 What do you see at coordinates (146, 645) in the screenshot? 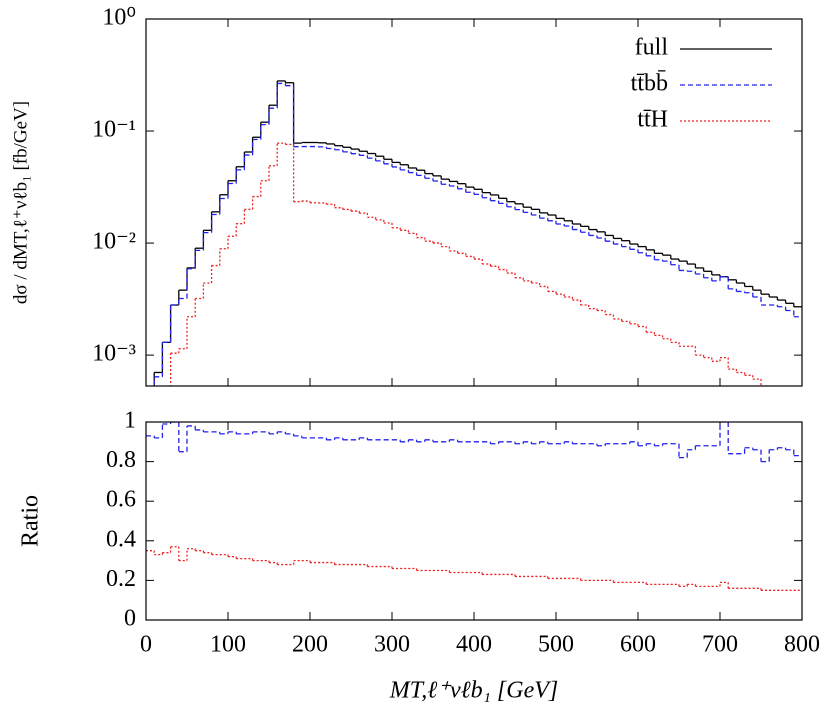
I see `x-tick-label: 0` at bounding box center [146, 645].